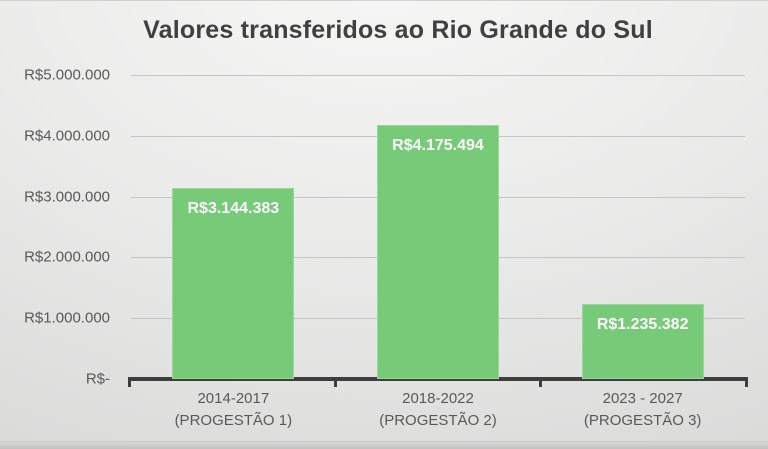  What do you see at coordinates (438, 252) in the screenshot?
I see `bar: R$4.175.494` at bounding box center [438, 252].